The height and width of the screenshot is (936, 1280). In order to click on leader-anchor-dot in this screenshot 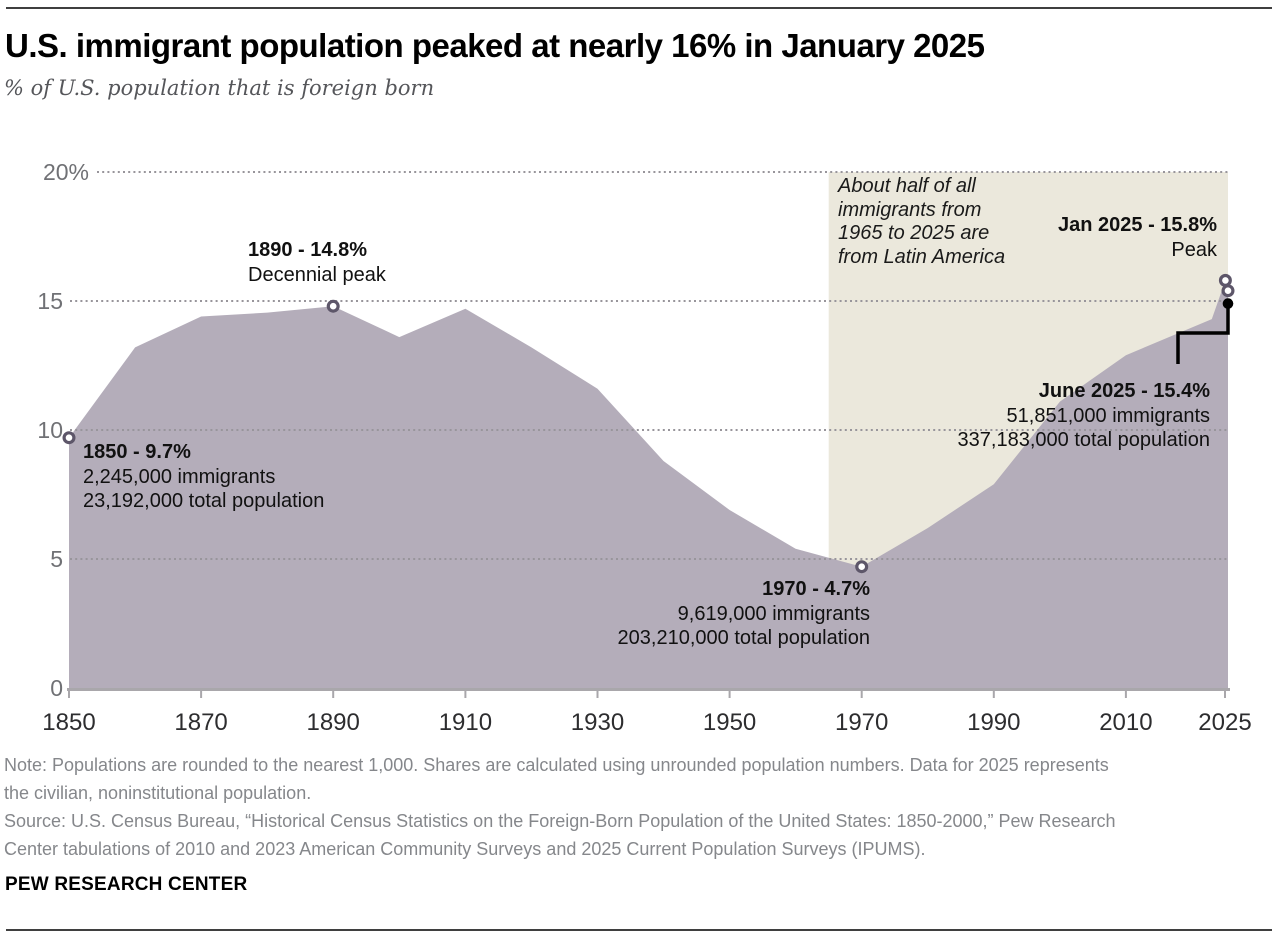, I will do `click(1228, 303)`.